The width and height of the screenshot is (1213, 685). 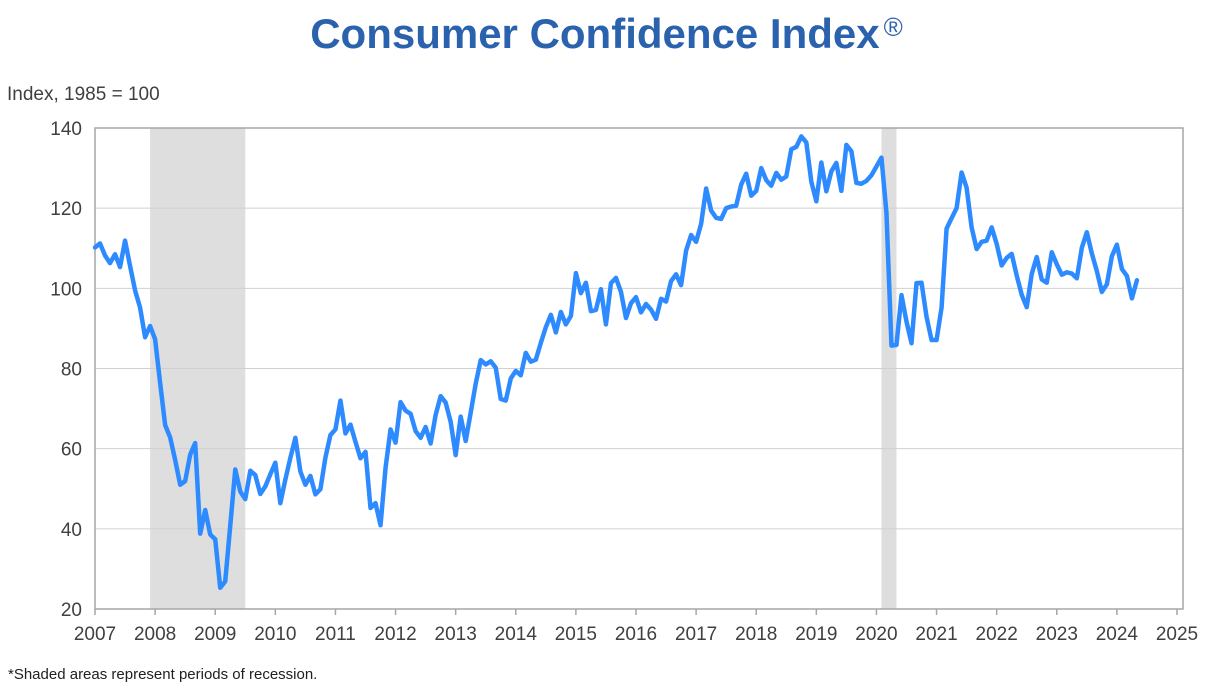 What do you see at coordinates (66, 289) in the screenshot?
I see `y-tick-label: 100` at bounding box center [66, 289].